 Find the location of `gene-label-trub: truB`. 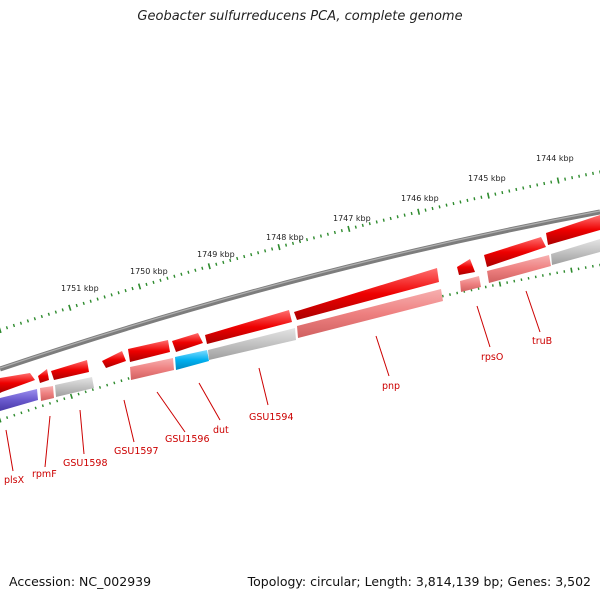

gene-label-trub: truB is located at coordinates (542, 341).